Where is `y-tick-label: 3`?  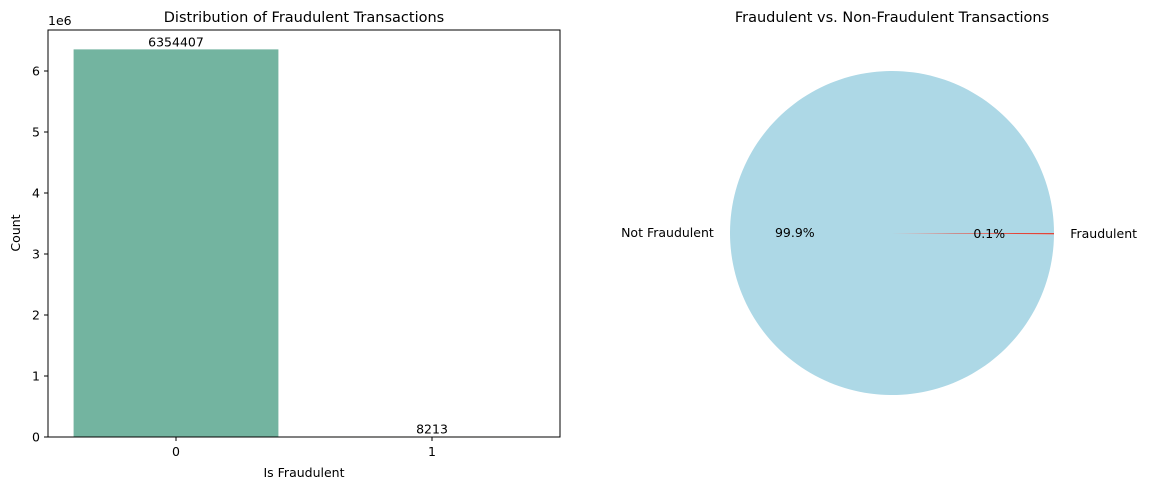
y-tick-label: 3 is located at coordinates (36, 253).